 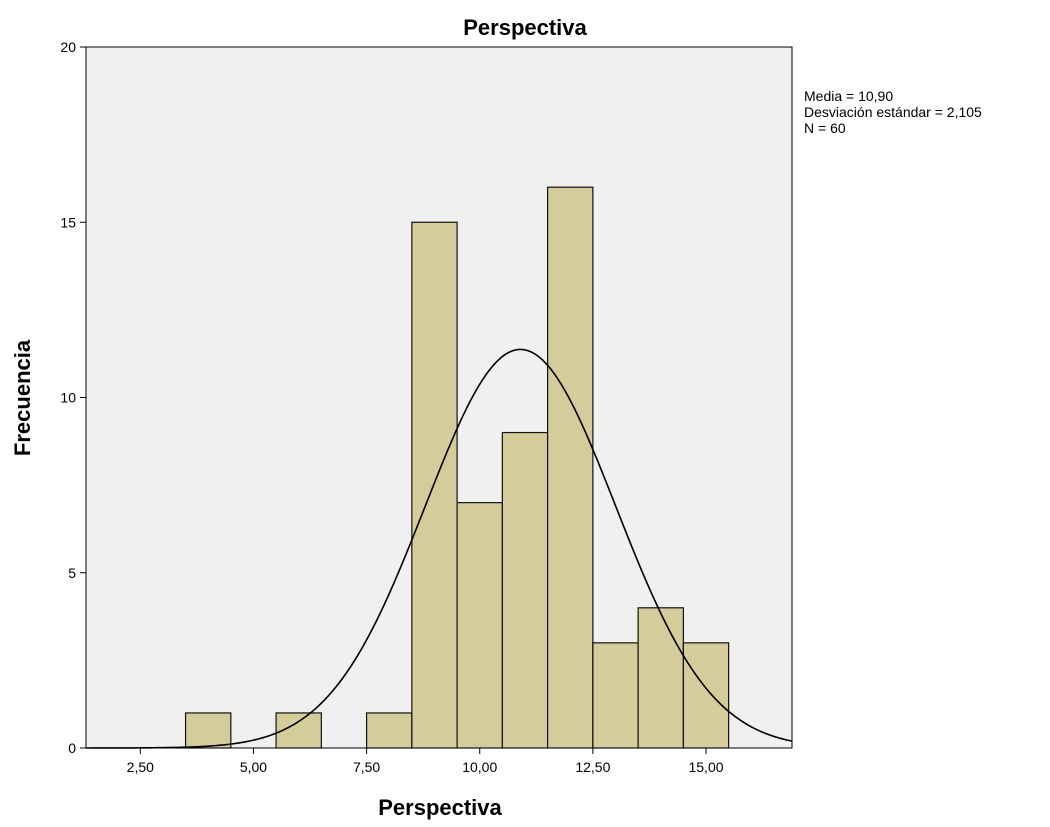 What do you see at coordinates (140, 767) in the screenshot?
I see `x-tick-label: 2,50` at bounding box center [140, 767].